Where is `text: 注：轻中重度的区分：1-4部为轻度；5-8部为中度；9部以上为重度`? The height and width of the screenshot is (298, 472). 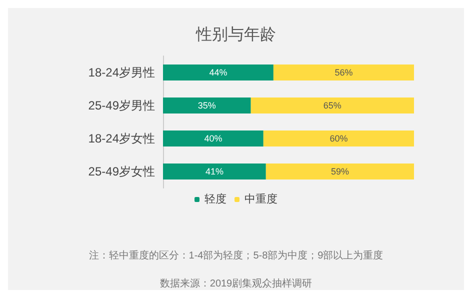 text: 注：轻中重度的区分：1-4部为轻度；5-8部为中度；9部以上为重度 is located at coordinates (236, 256).